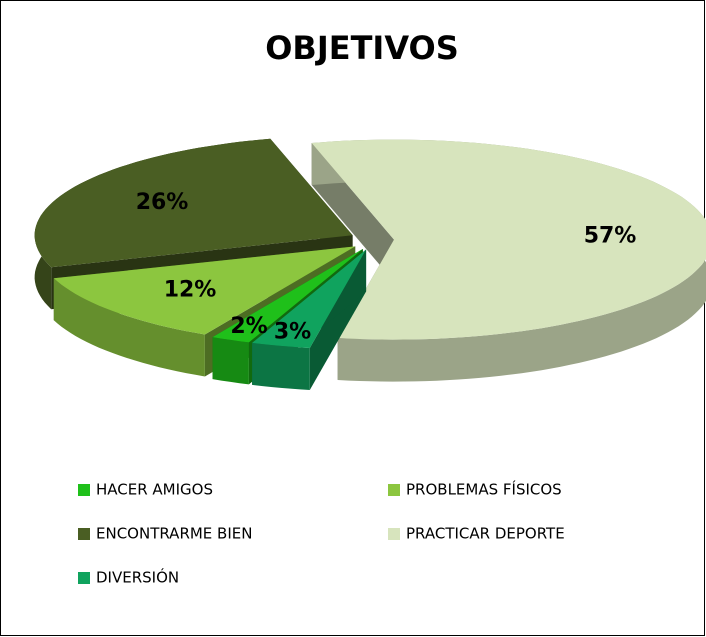  Describe the element at coordinates (190, 289) in the screenshot. I see `value-label: 12%` at that location.